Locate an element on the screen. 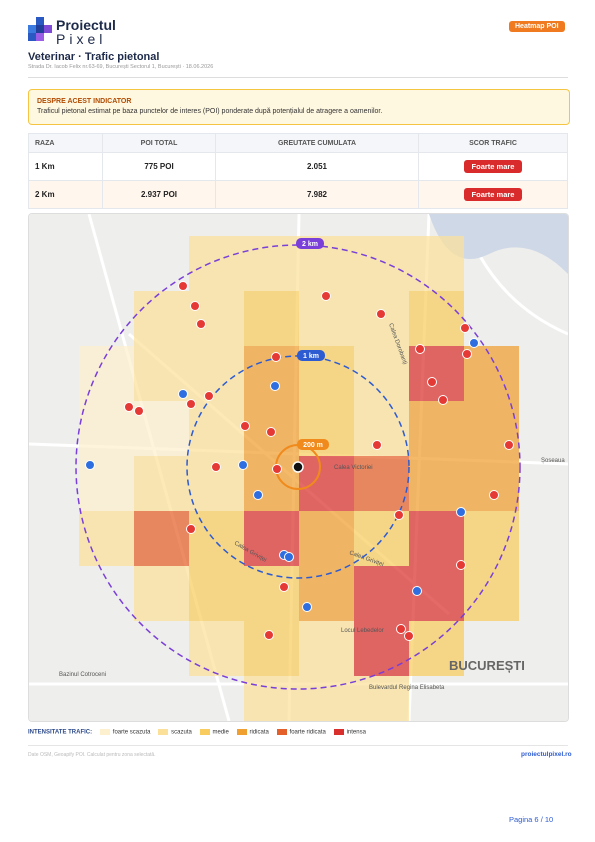  legend-item: intensa is located at coordinates (356, 732).